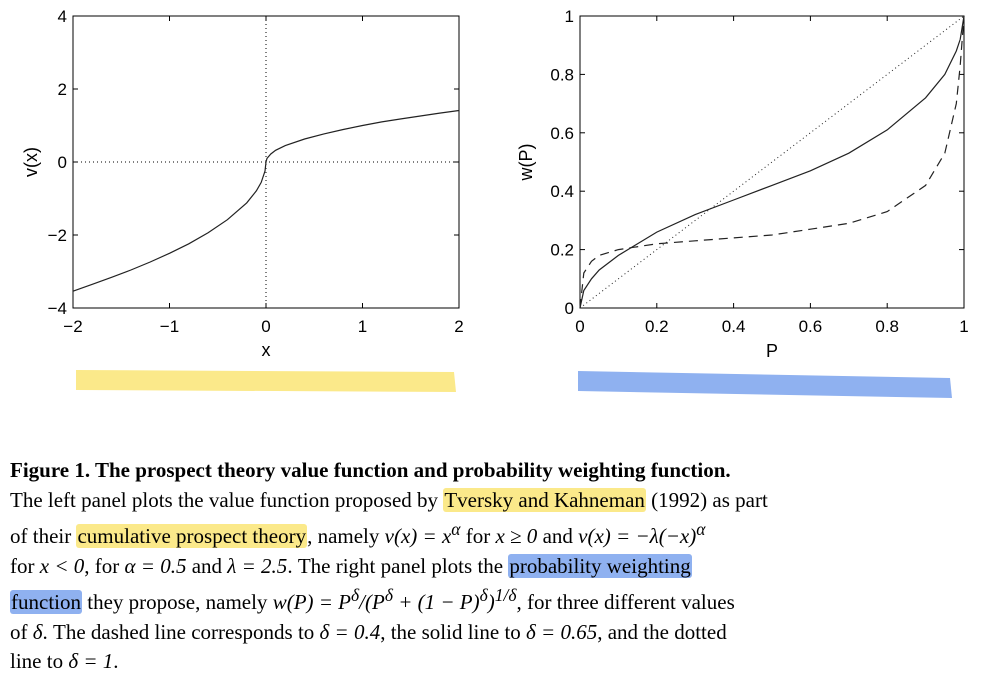 The height and width of the screenshot is (677, 984). I want to click on highlight-function: function, so click(46, 602).